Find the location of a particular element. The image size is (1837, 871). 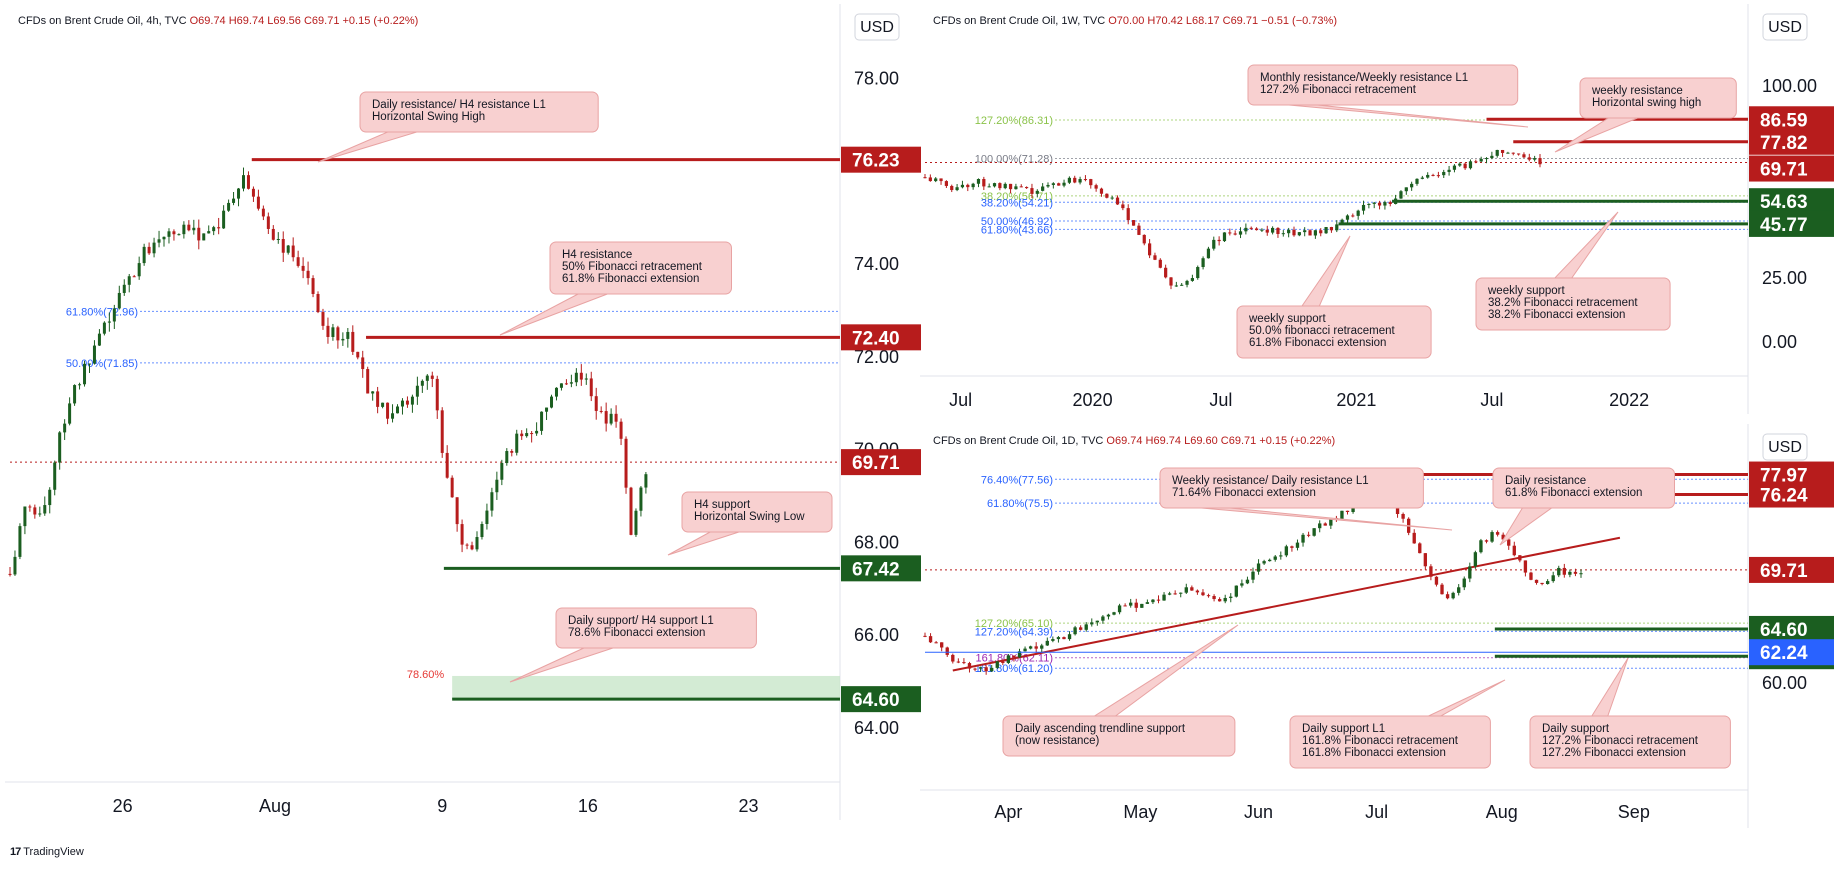

fib-label: 127.20%(86.31) is located at coordinates (1014, 121).